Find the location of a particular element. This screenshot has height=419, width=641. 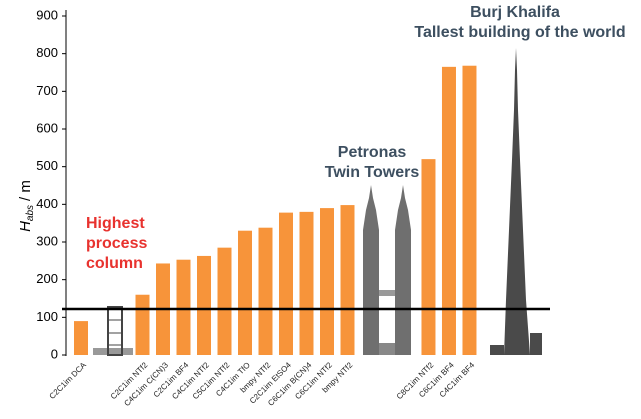

annotation: Petronas is located at coordinates (372, 152).